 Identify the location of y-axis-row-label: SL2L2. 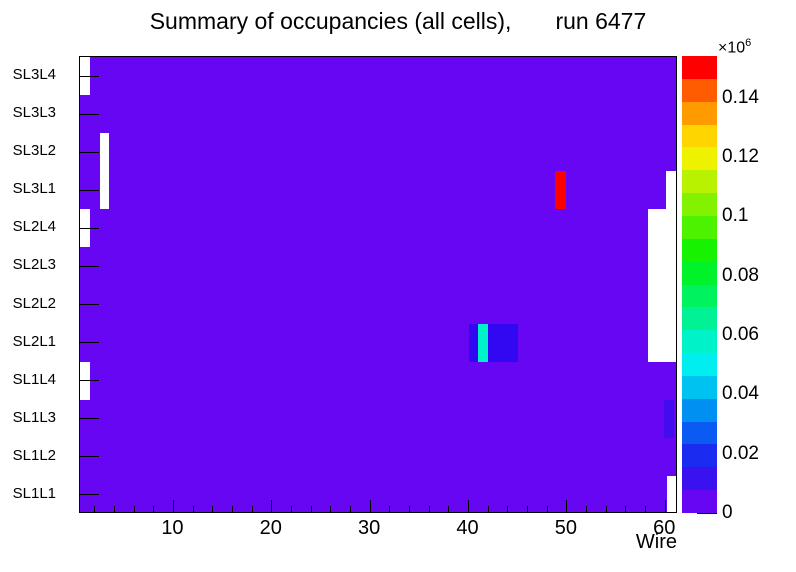
(34, 303).